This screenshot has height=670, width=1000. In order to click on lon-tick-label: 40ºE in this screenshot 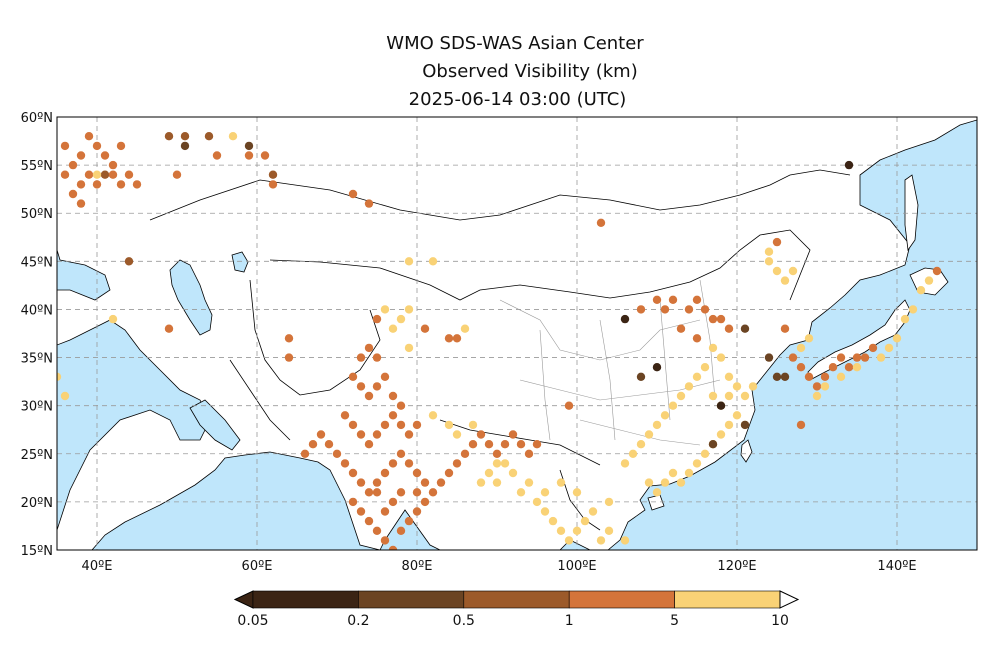, I will do `click(97, 566)`.